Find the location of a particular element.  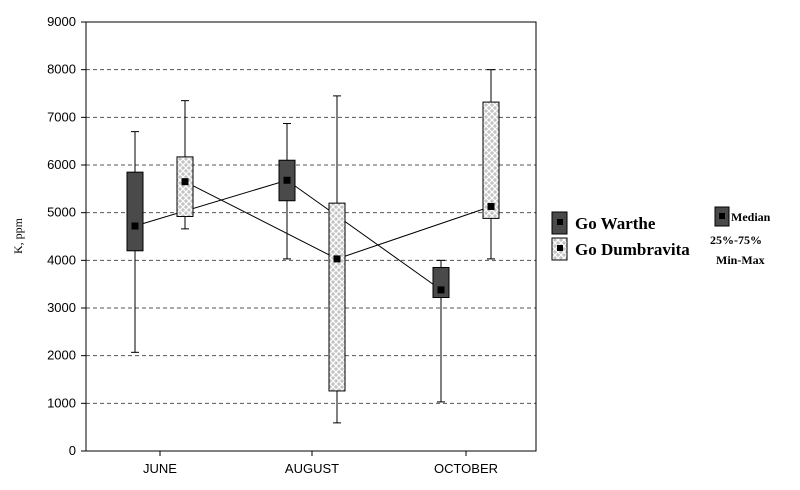

key-whisker-label: Min-Max is located at coordinates (740, 260).